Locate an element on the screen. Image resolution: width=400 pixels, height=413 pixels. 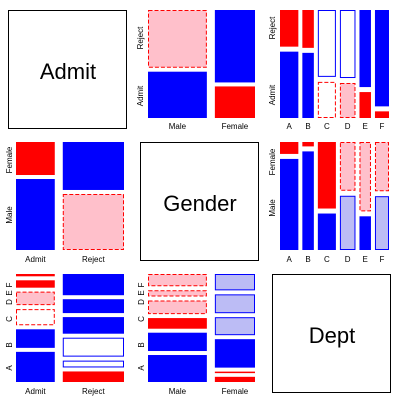
panel-admit-dept-tile-c-reject is located at coordinates (326, 43).